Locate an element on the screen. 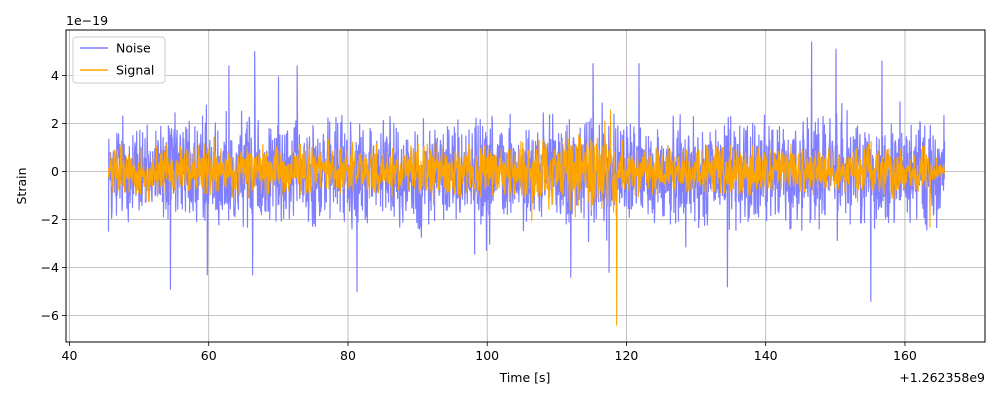 Image resolution: width=1000 pixels, height=400 pixels. x-offset-label: +1.262358e9 is located at coordinates (942, 377).